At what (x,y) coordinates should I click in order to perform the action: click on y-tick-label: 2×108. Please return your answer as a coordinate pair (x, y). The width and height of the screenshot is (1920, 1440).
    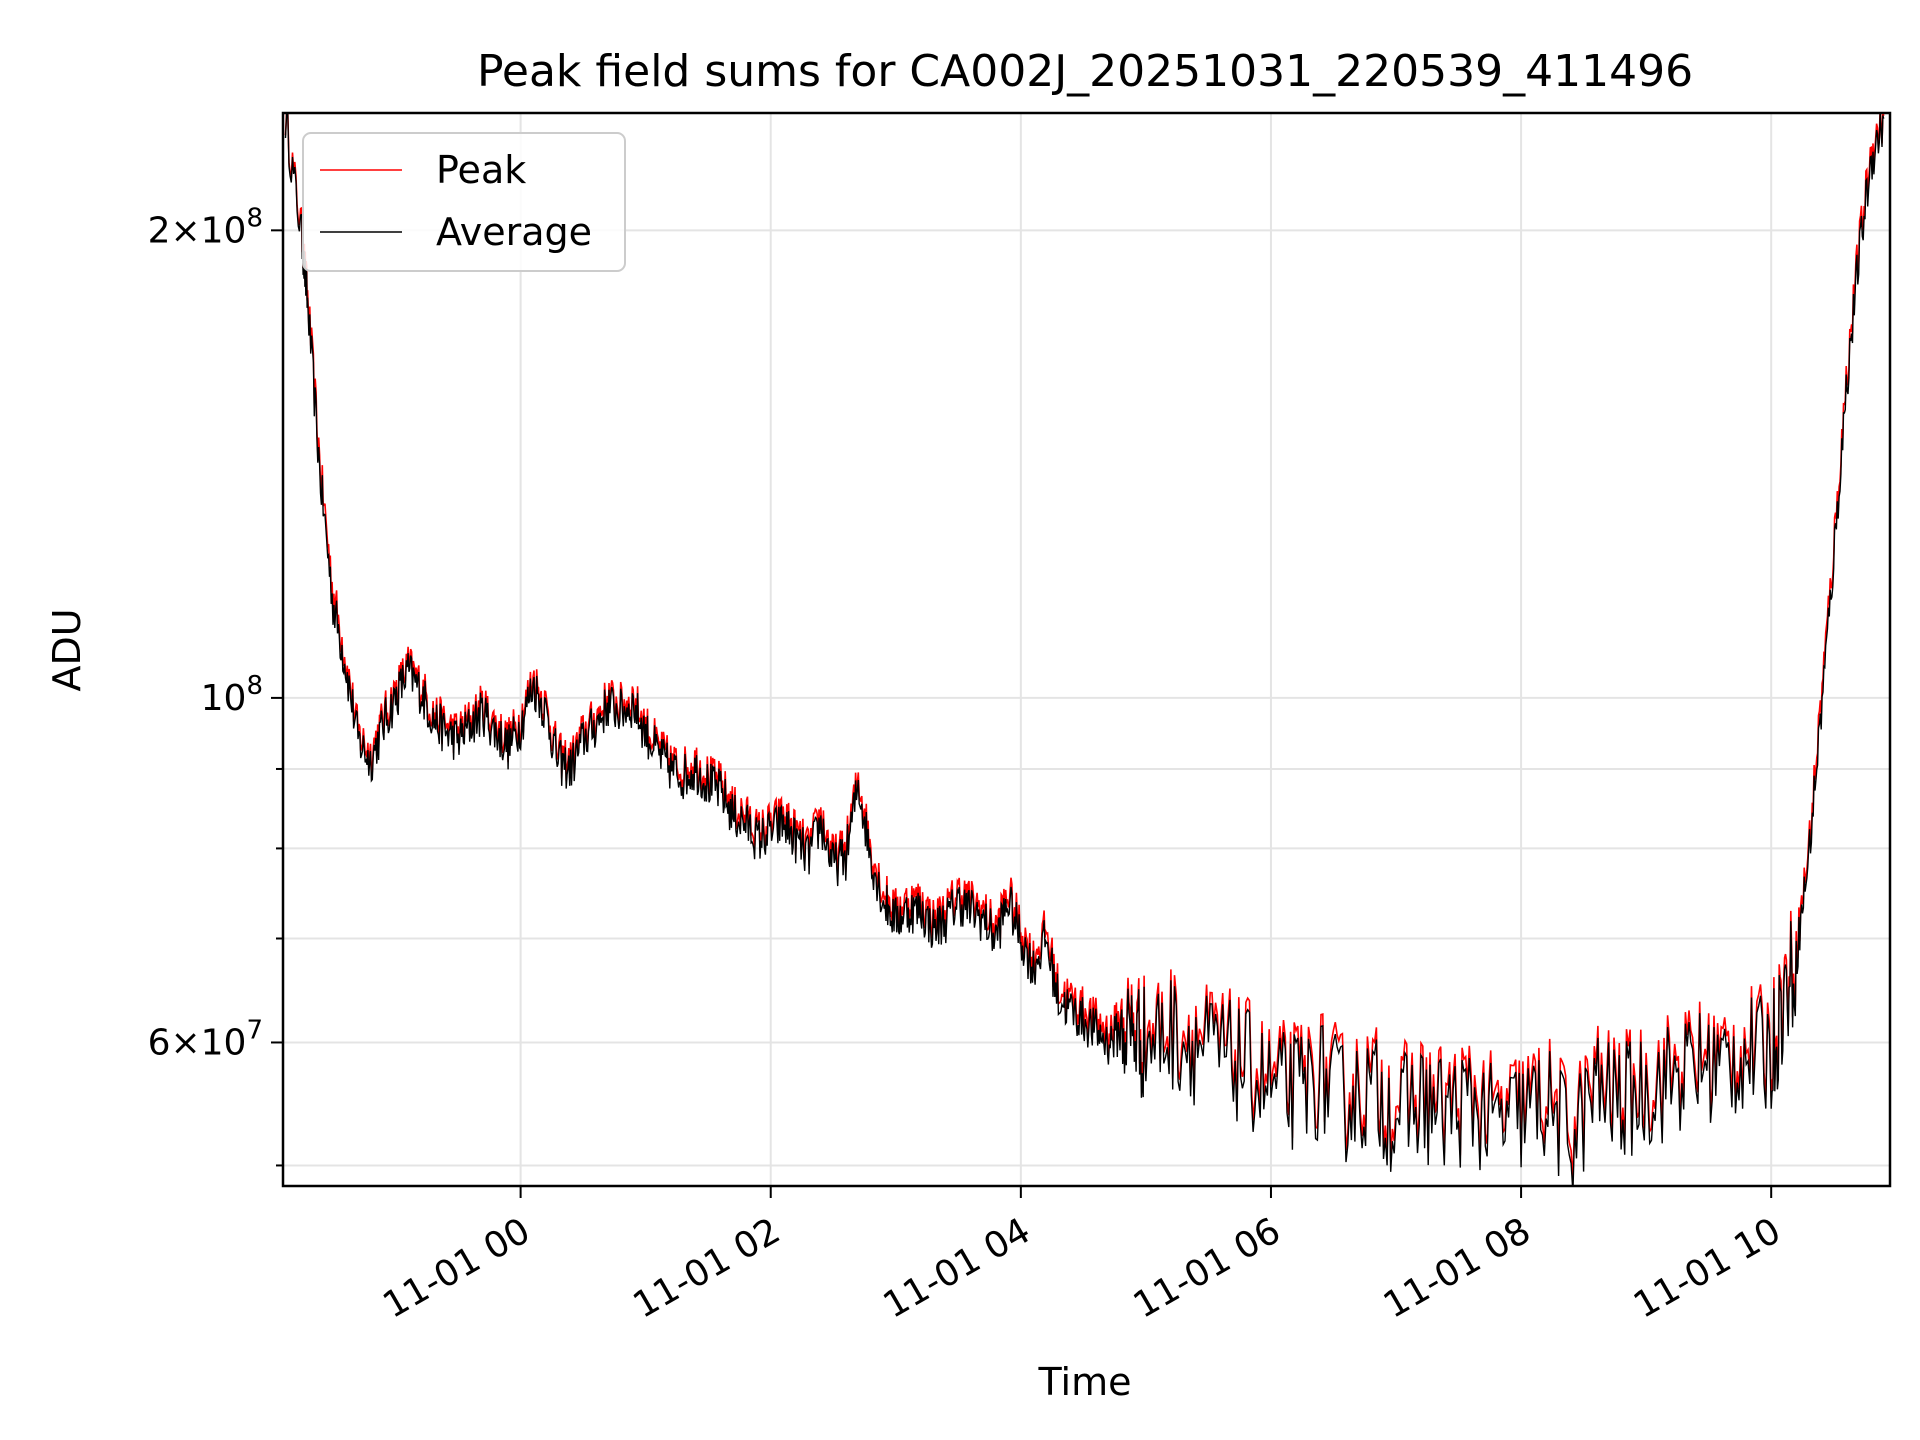
    Looking at the image, I should click on (205, 227).